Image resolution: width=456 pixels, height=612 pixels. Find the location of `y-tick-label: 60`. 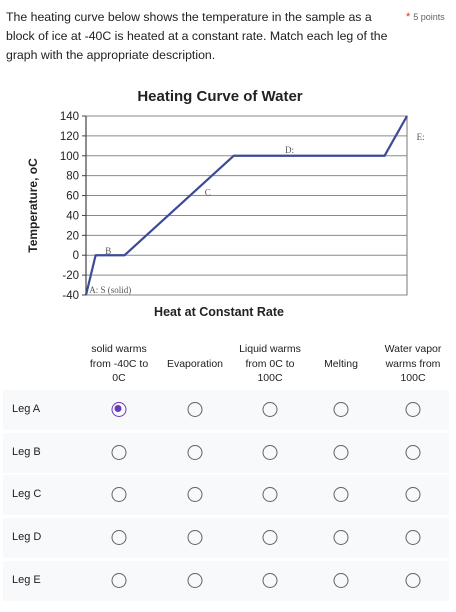

y-tick-label: 60 is located at coordinates (72, 197).